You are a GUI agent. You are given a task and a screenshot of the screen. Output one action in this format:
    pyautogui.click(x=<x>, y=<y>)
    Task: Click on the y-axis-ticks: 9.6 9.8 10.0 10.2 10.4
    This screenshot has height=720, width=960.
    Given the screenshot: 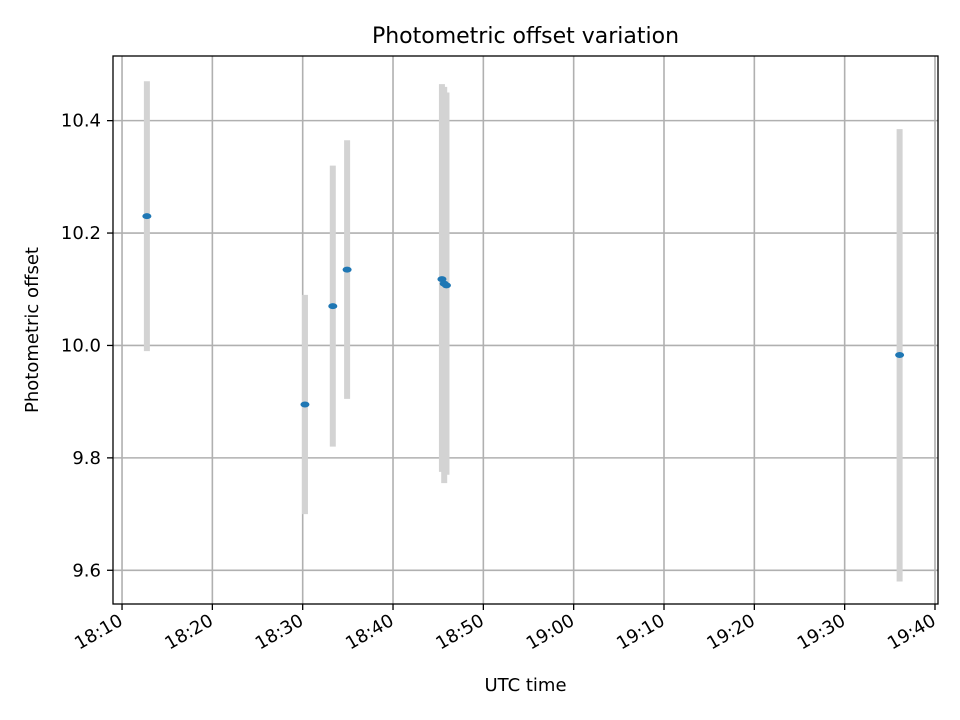 What is the action you would take?
    pyautogui.click(x=87, y=346)
    